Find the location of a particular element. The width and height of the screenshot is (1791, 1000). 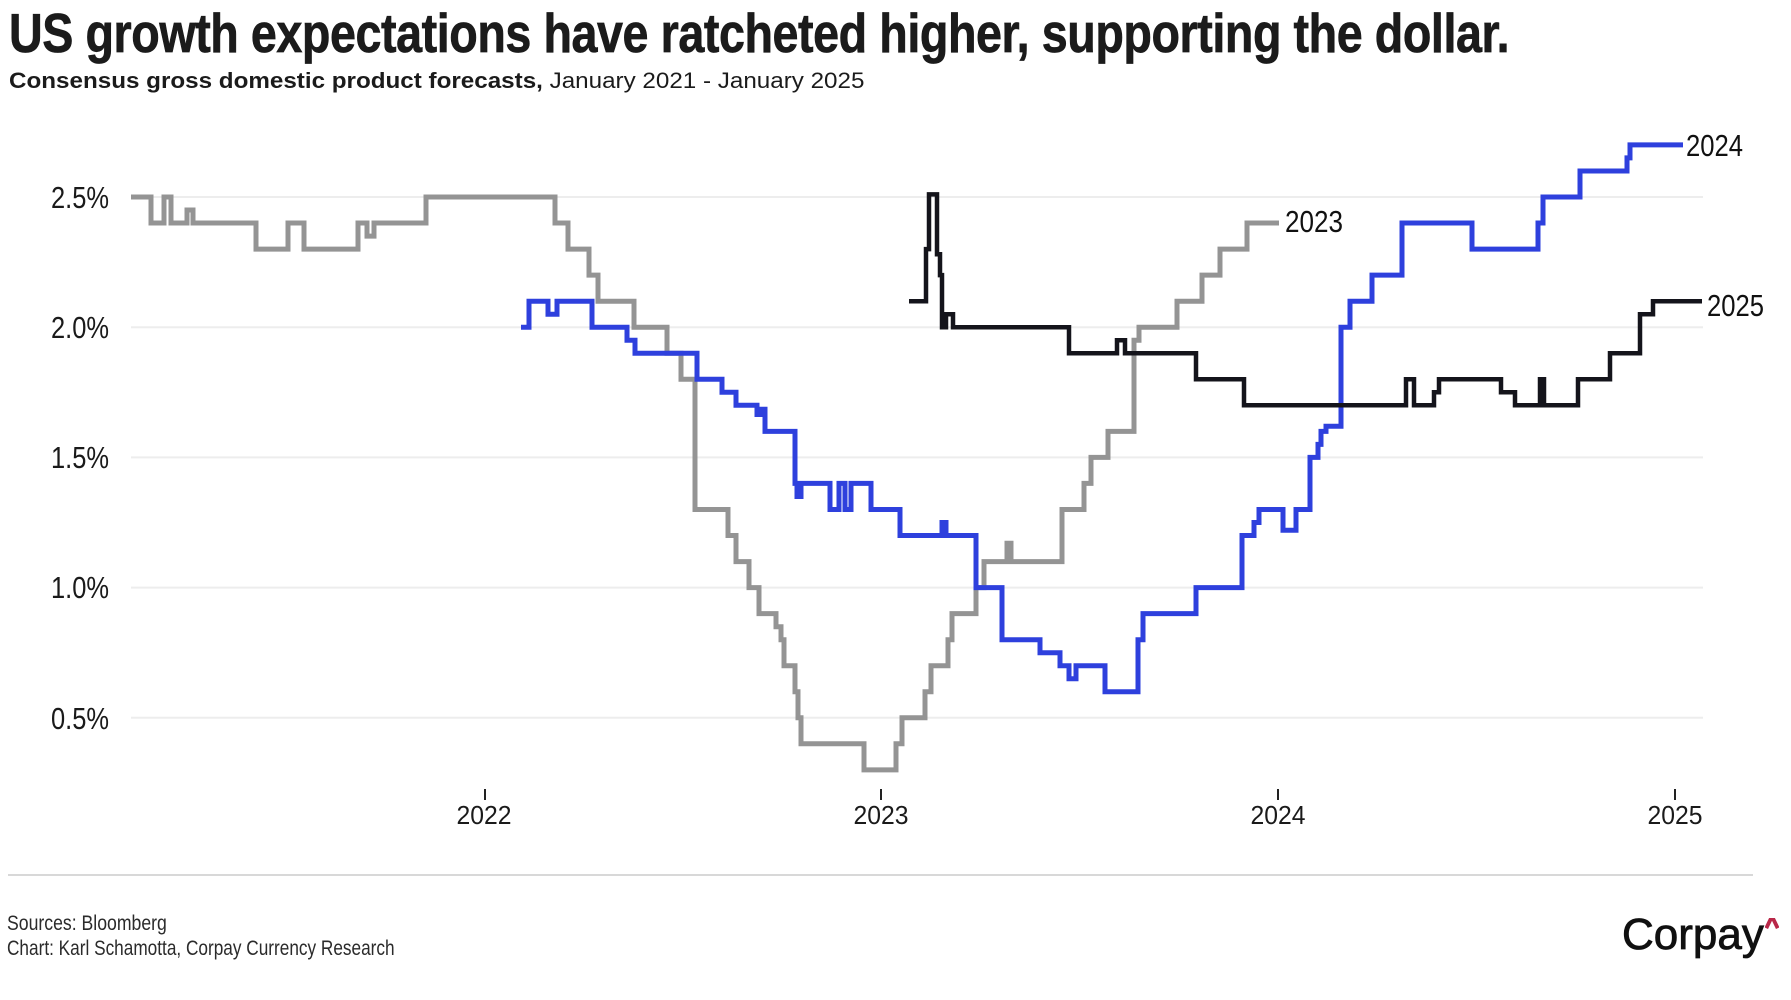

svg-text: 1.0% is located at coordinates (80, 587).